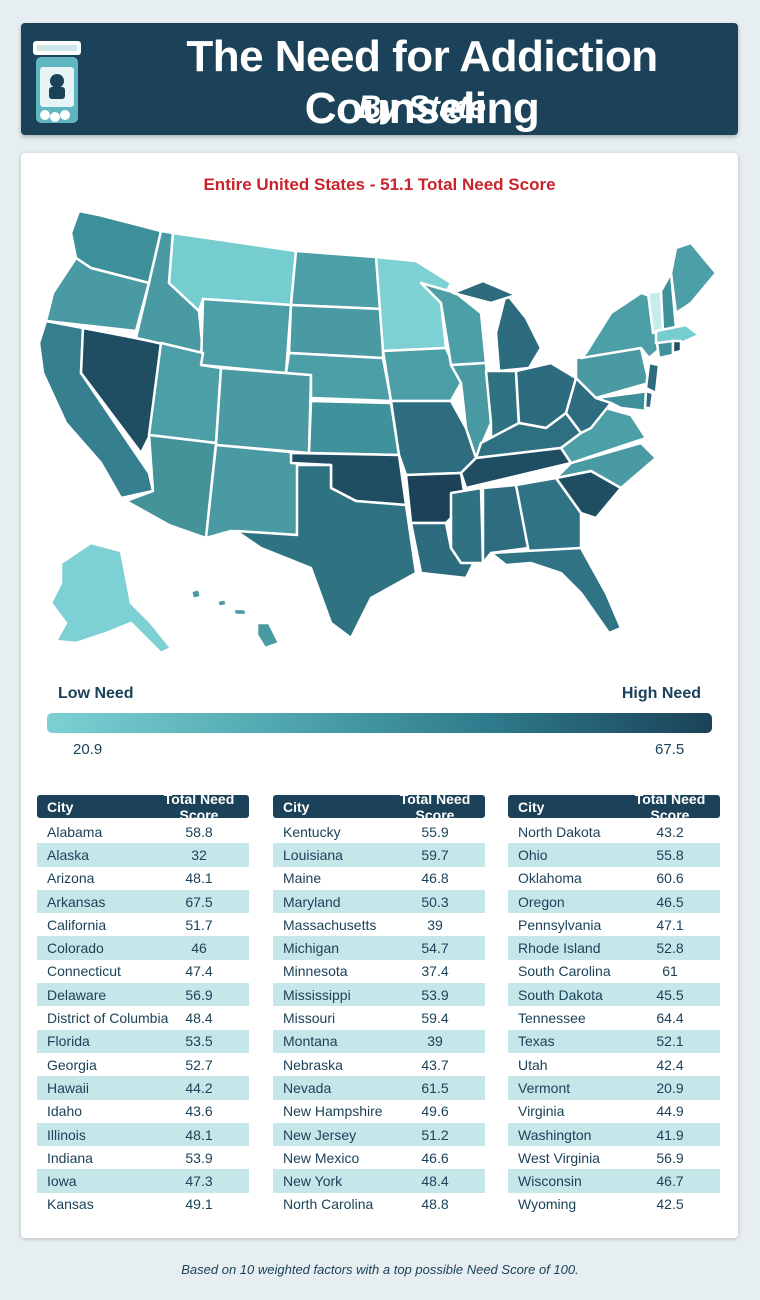 This screenshot has height=1300, width=760. Describe the element at coordinates (143, 995) in the screenshot. I see `table-row: Delaware 56.9` at that location.